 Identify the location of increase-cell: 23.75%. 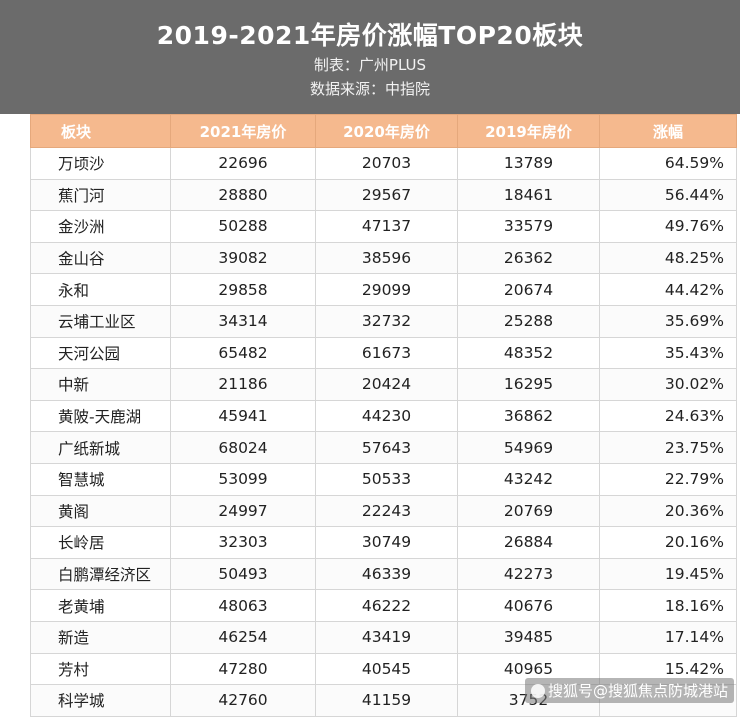
(668, 448).